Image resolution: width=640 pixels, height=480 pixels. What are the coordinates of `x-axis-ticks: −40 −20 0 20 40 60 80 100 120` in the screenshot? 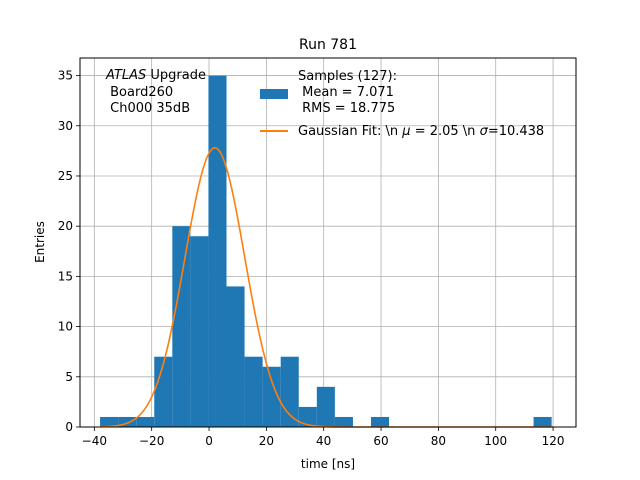 It's located at (323, 437).